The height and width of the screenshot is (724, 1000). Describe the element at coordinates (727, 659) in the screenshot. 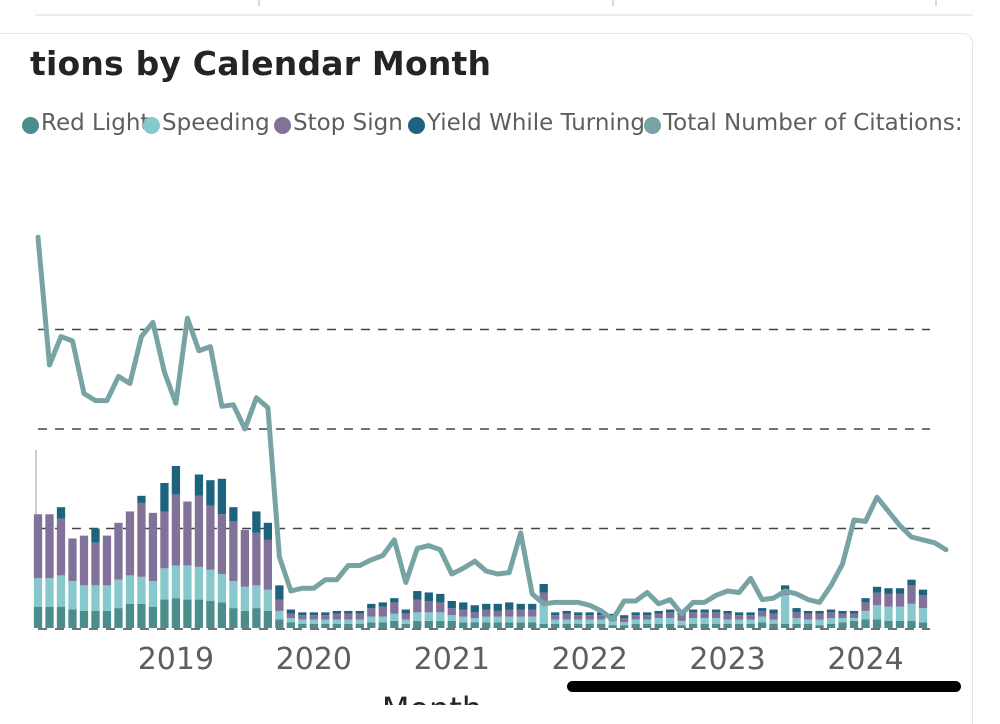

I see `x-tick-label: 2023` at that location.